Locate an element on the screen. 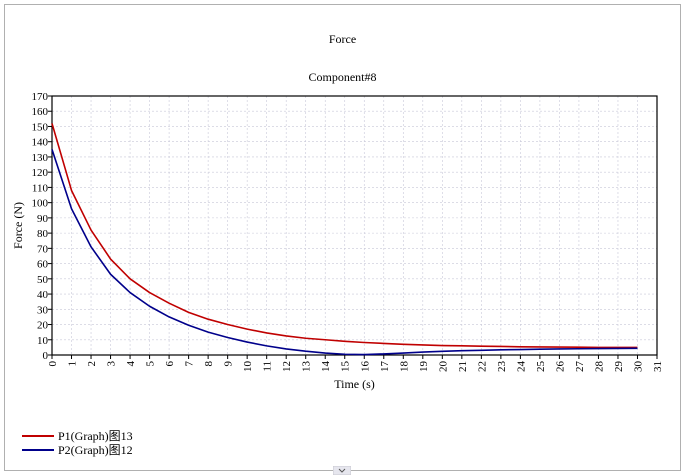 This screenshot has width=685, height=475. x-tick-label: 1 is located at coordinates (73, 364).